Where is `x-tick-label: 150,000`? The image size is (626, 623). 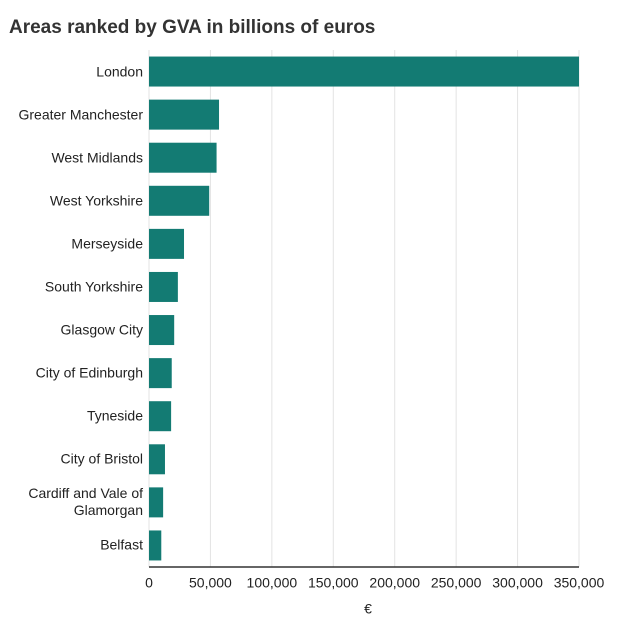 x-tick-label: 150,000 is located at coordinates (333, 583).